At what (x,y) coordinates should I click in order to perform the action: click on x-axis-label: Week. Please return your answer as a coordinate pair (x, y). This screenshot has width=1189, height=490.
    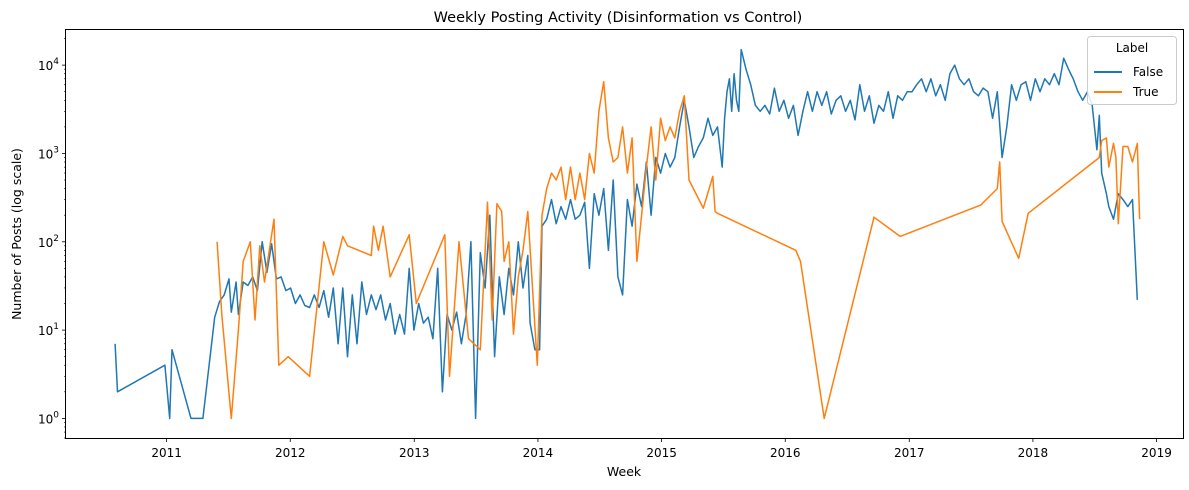
    Looking at the image, I should click on (624, 471).